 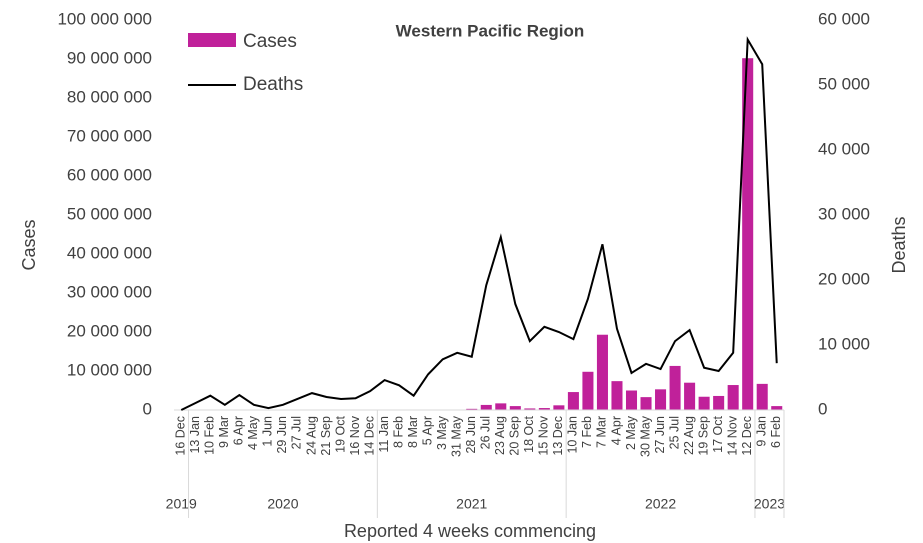 What do you see at coordinates (471, 435) in the screenshot?
I see `x-tick-label: 28 Jun` at bounding box center [471, 435].